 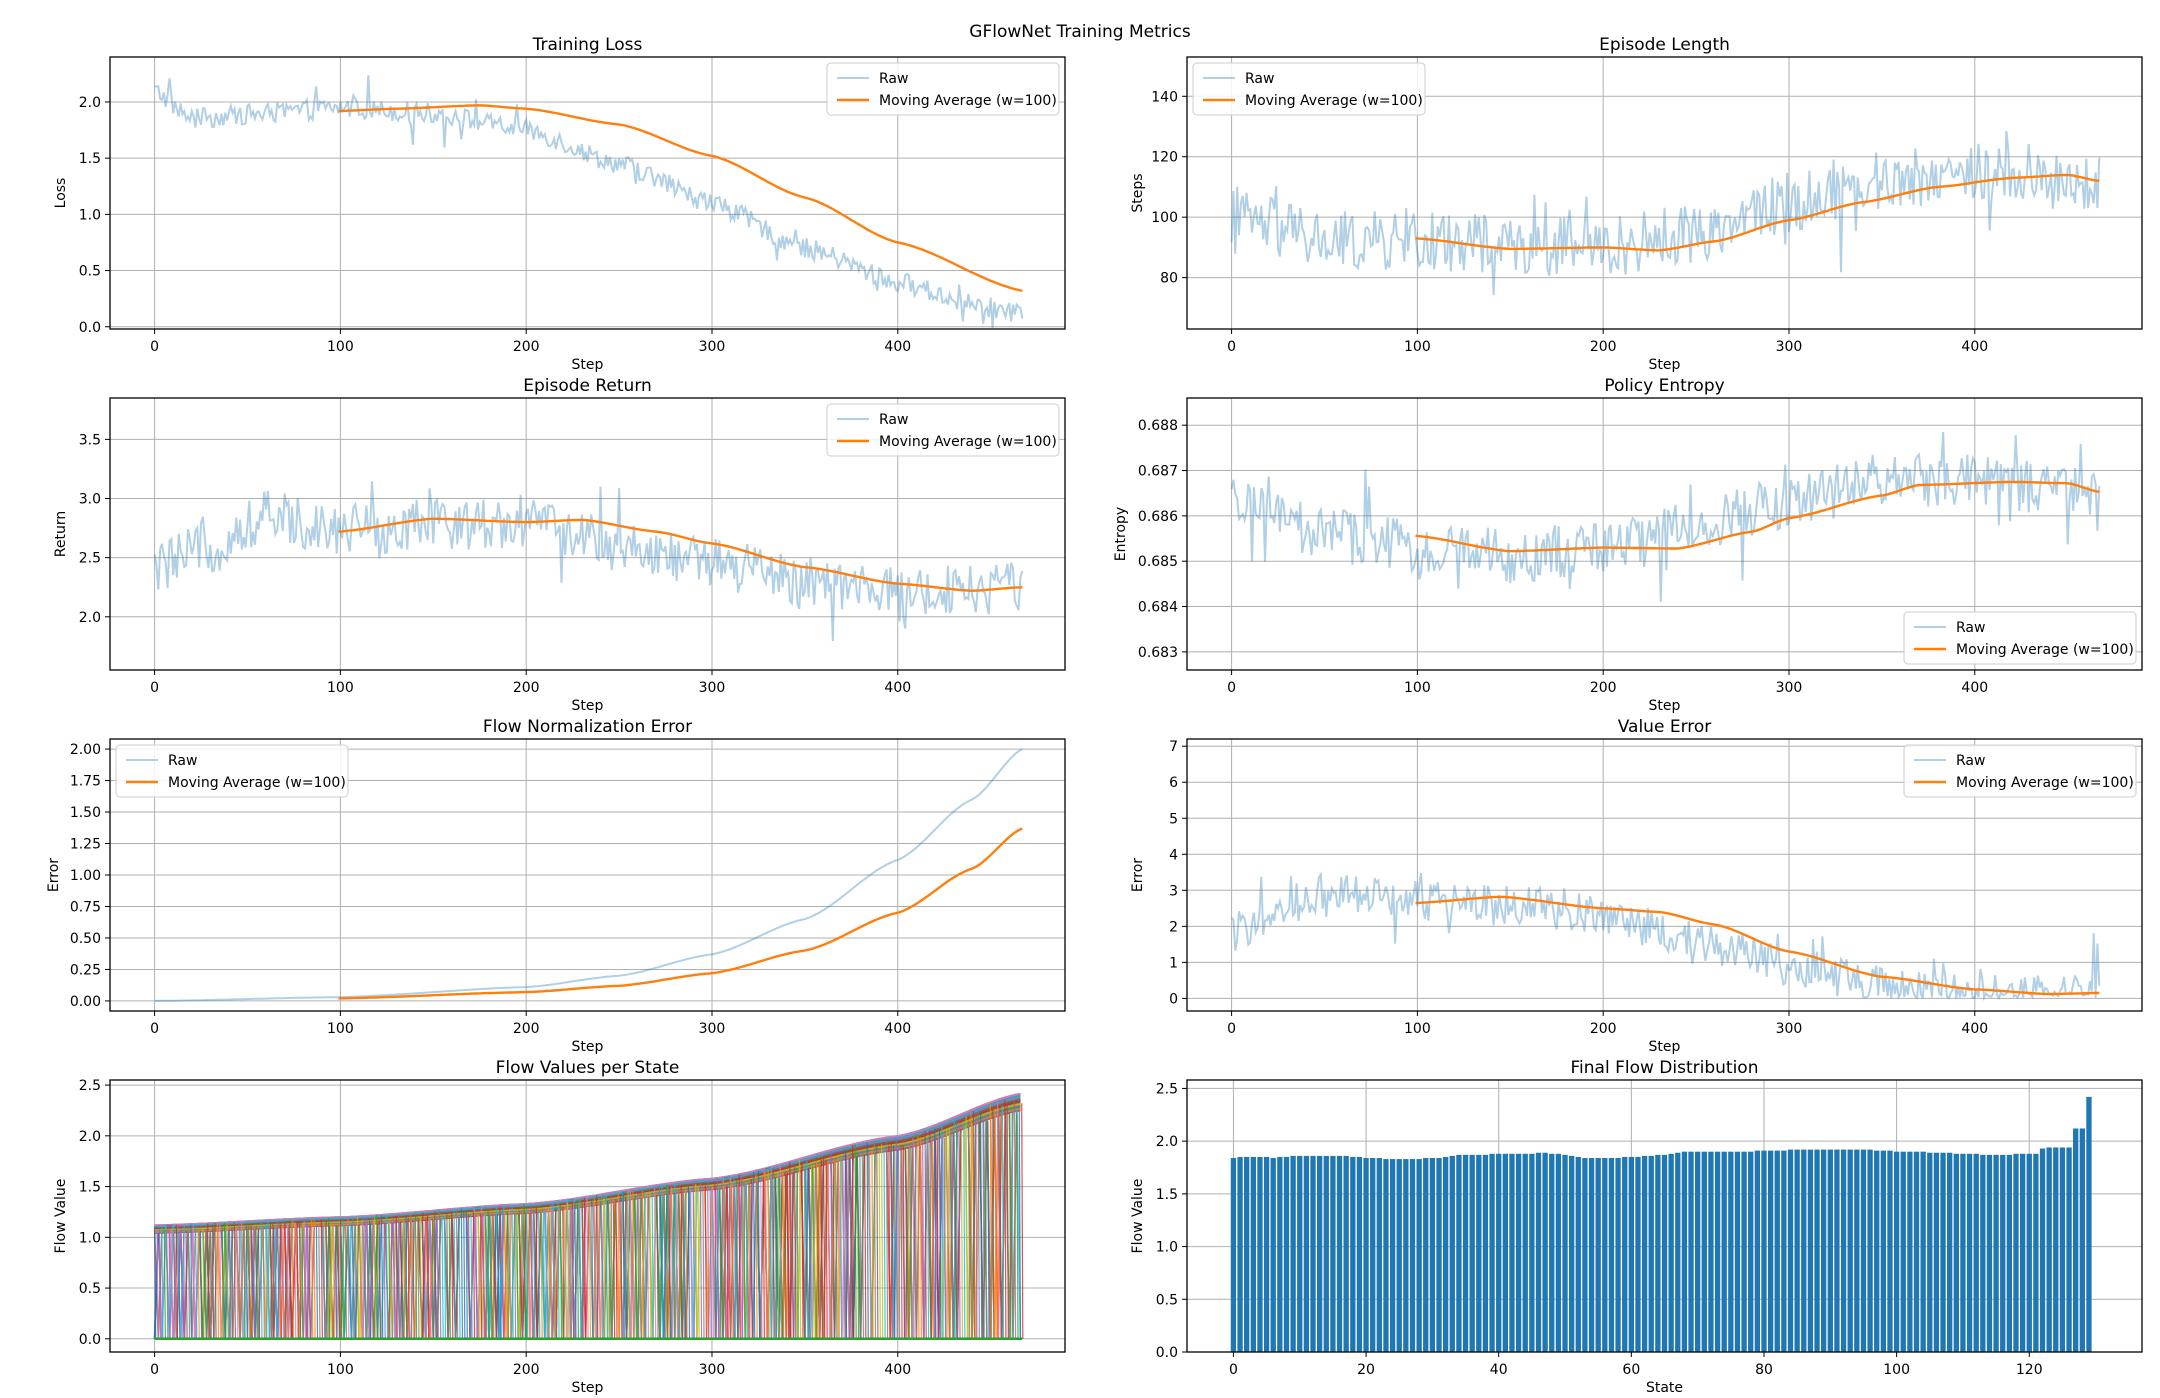 I want to click on legend-box, so click(x=2020, y=638).